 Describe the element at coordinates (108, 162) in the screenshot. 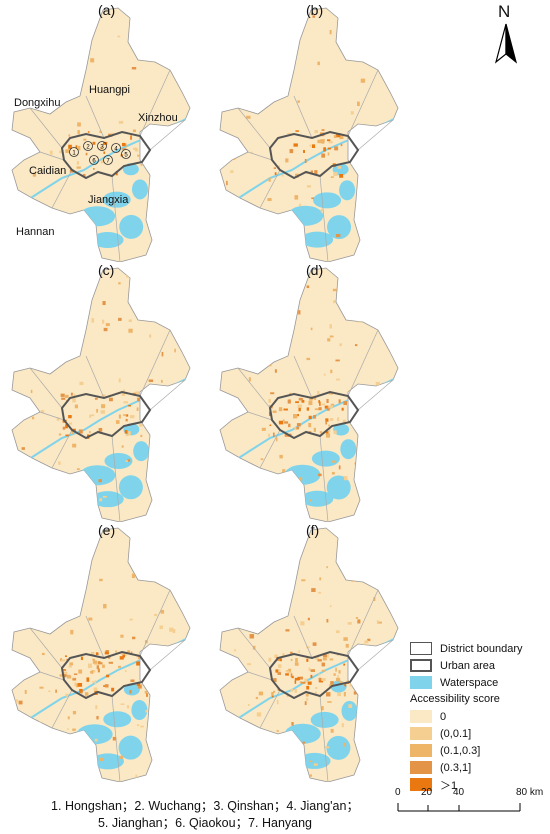

I see `district-number: 7` at that location.